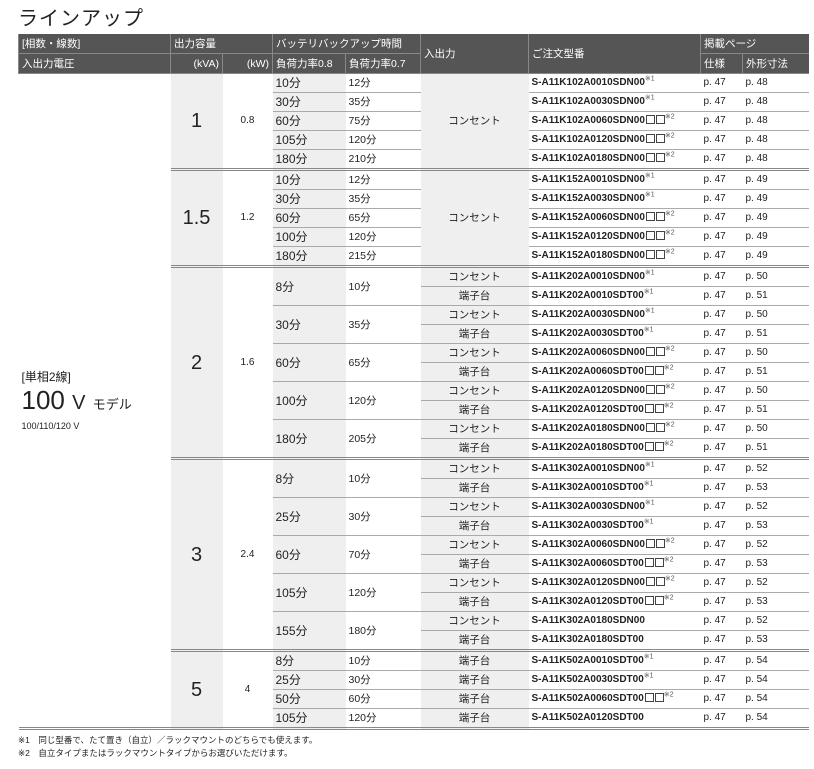 The width and height of the screenshot is (814, 769). What do you see at coordinates (414, 719) in the screenshot?
I see `table-row: 105分 120分 端子台 S-A11K502A0120SDT00 p. 47 p. 54` at bounding box center [414, 719].